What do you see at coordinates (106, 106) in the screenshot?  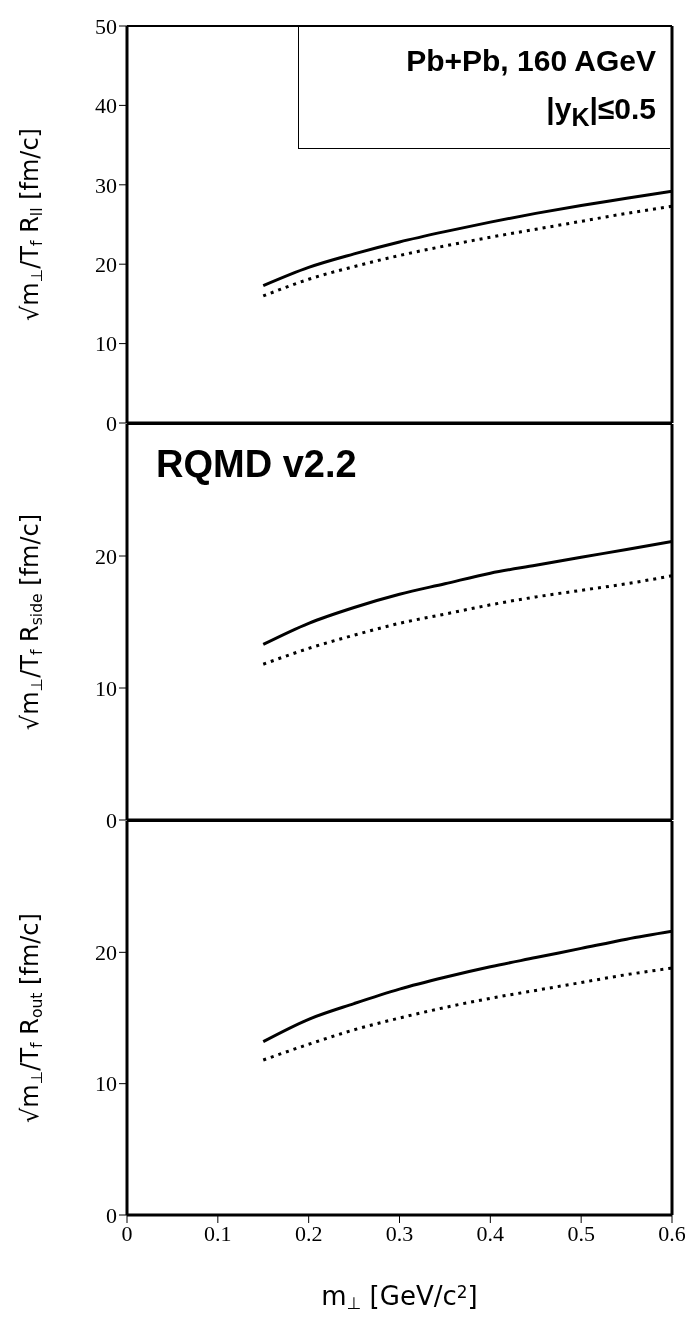 I see `y-tick-label: 40` at bounding box center [106, 106].